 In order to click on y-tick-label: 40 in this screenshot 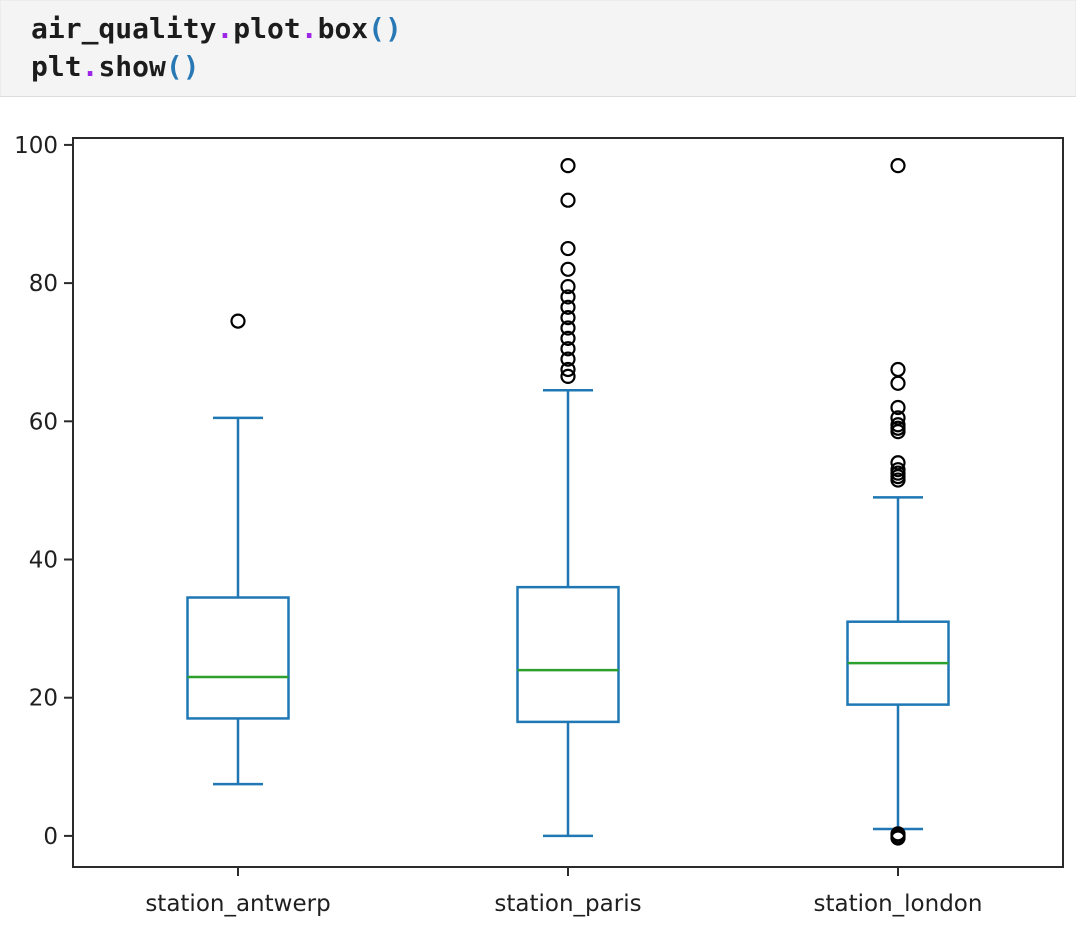, I will do `click(43, 561)`.